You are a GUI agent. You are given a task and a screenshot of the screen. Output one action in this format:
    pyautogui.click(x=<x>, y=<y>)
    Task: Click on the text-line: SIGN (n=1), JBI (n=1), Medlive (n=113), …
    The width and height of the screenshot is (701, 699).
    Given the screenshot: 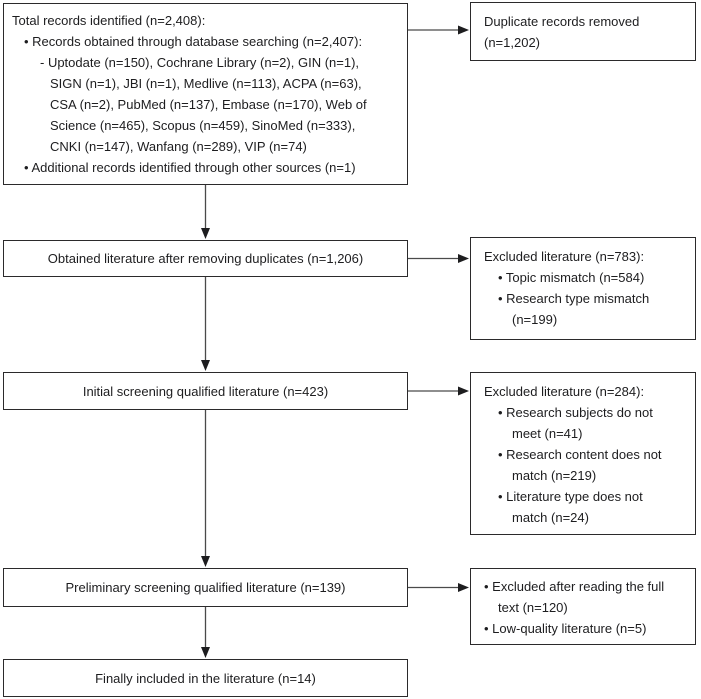 What is the action you would take?
    pyautogui.click(x=206, y=83)
    